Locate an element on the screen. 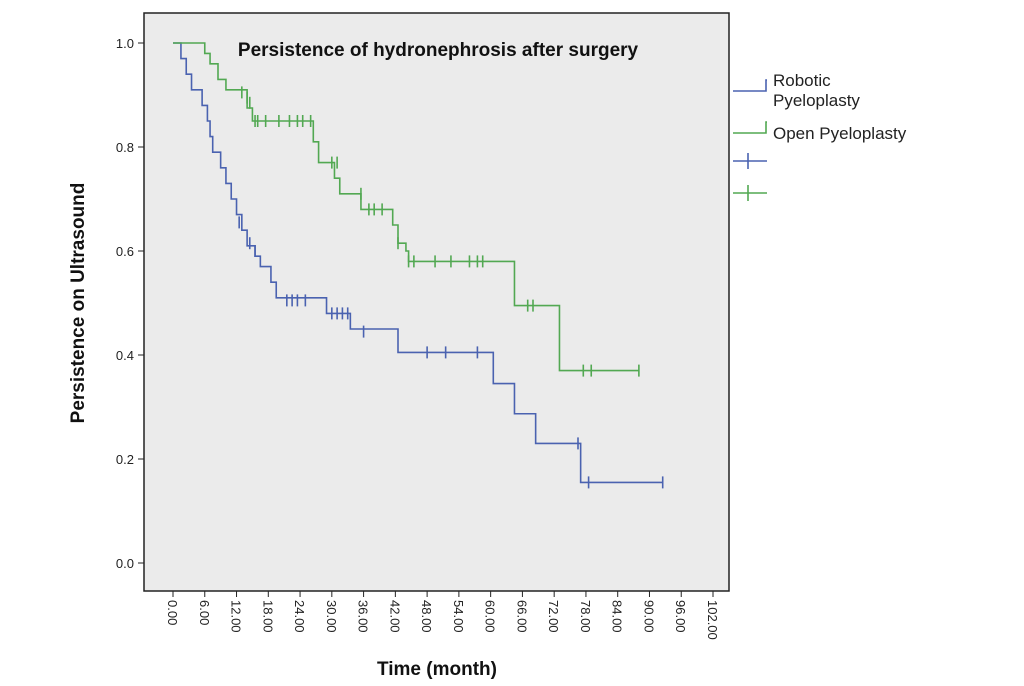 The width and height of the screenshot is (1024, 686). x-tick-label: 96.00 is located at coordinates (680, 616).